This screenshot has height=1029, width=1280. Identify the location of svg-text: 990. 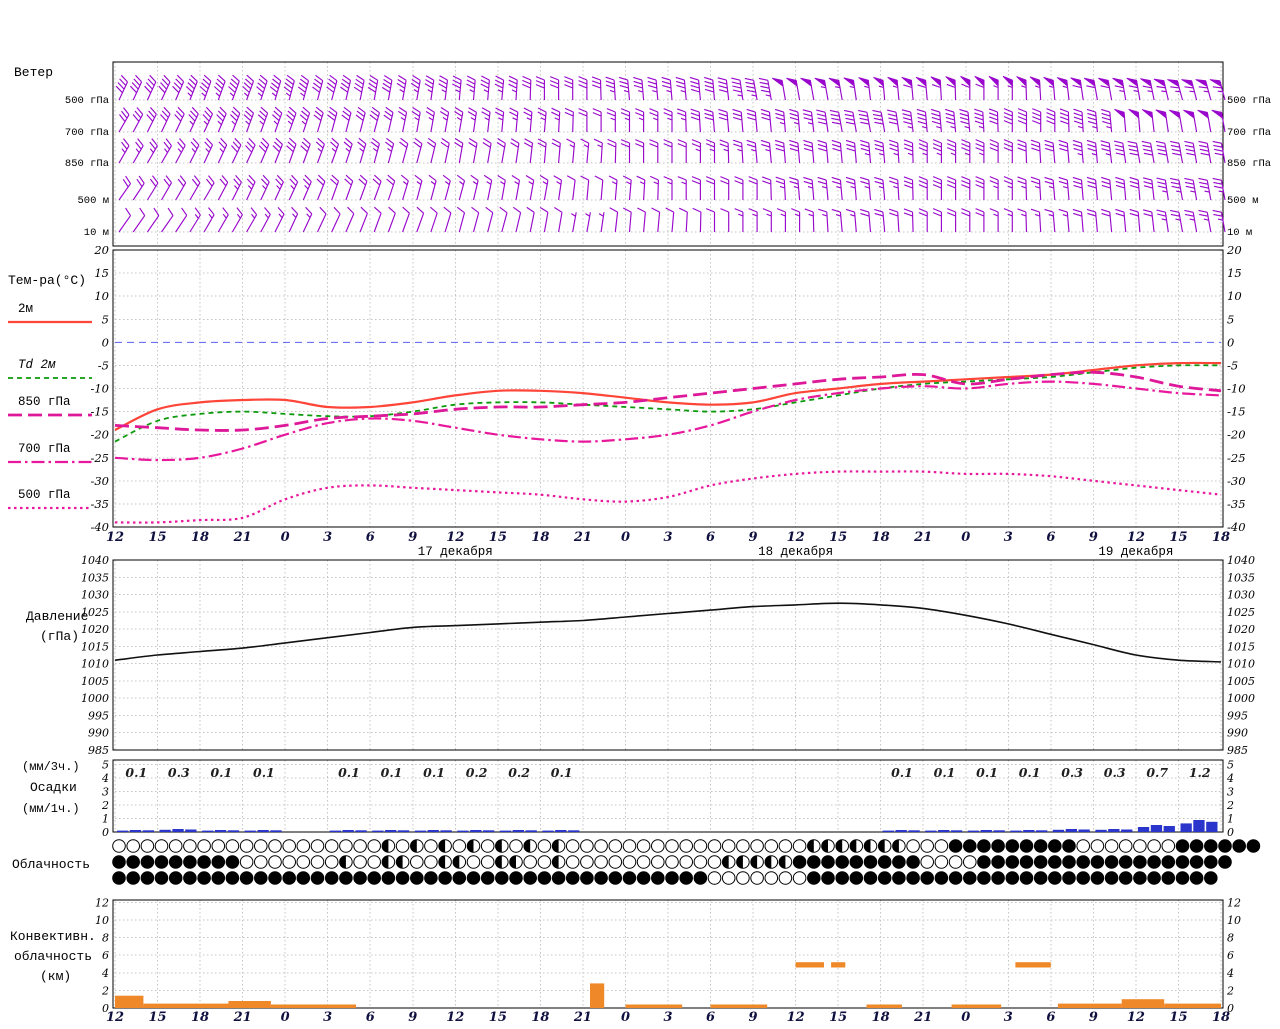
(1237, 733).